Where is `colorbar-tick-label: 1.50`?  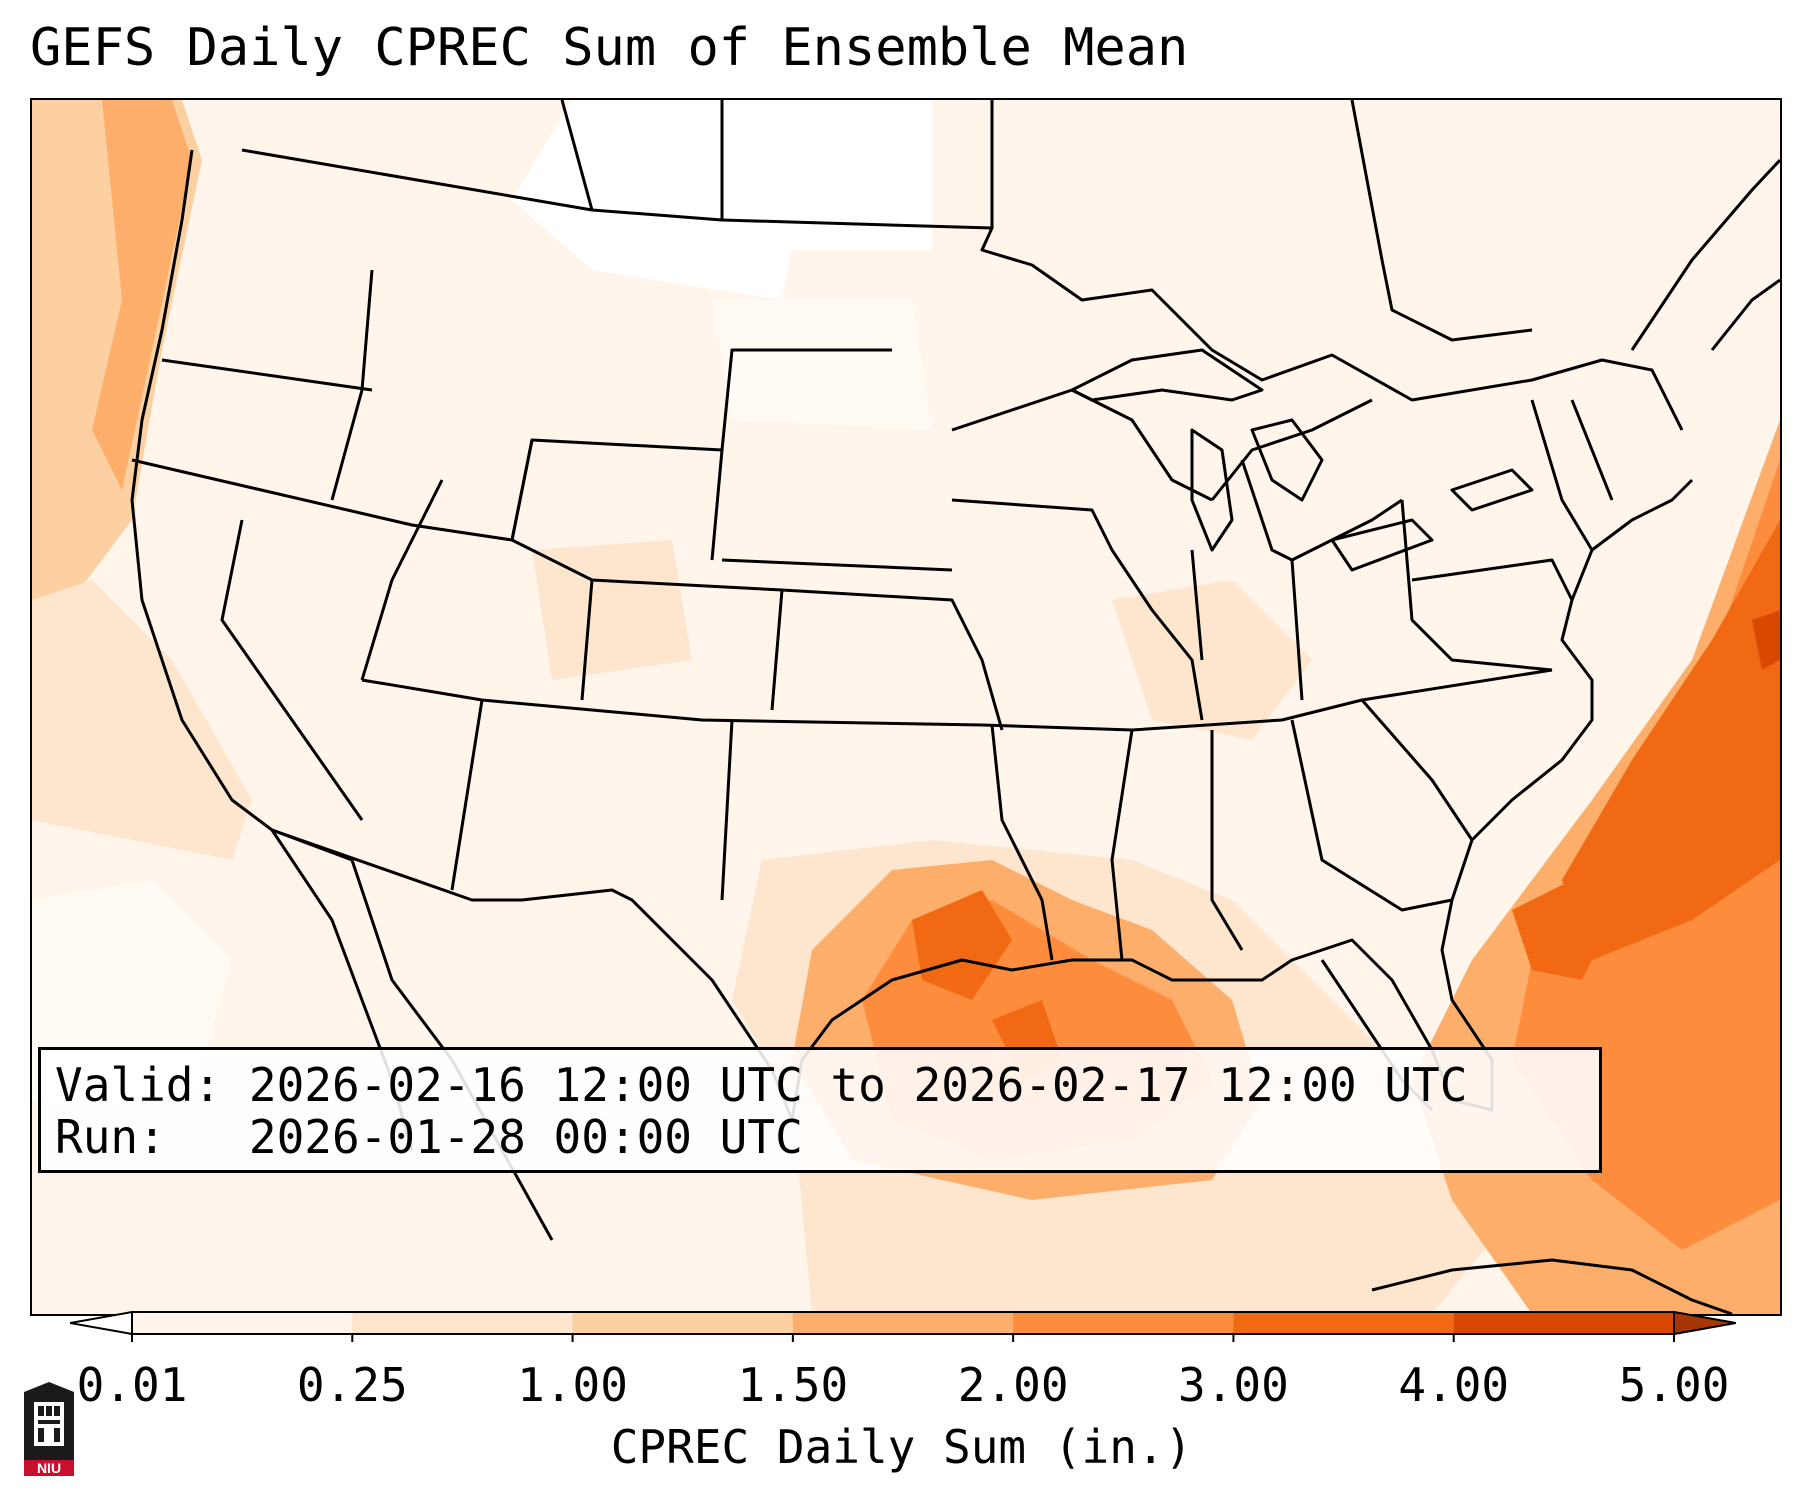
colorbar-tick-label: 1.50 is located at coordinates (793, 1385).